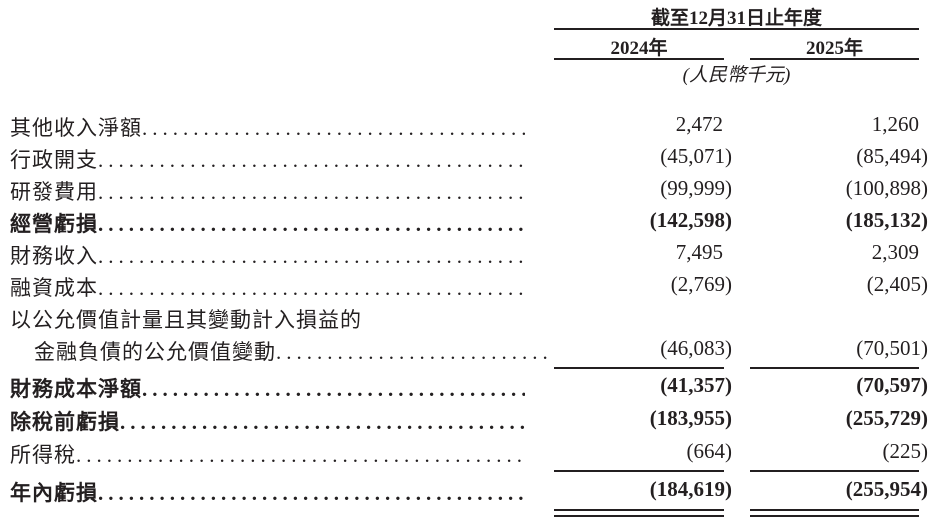  I want to click on row-label-text: 經營虧損, so click(54, 224).